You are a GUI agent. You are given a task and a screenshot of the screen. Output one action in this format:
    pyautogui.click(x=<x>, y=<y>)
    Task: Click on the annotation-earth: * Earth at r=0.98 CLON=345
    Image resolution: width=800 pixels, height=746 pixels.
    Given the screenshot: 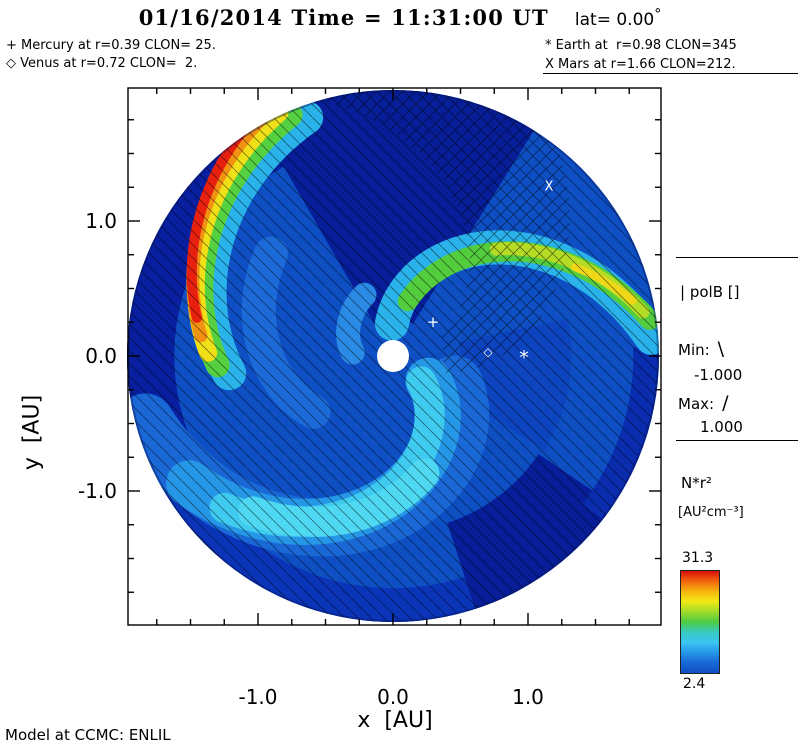 What is the action you would take?
    pyautogui.click(x=641, y=45)
    